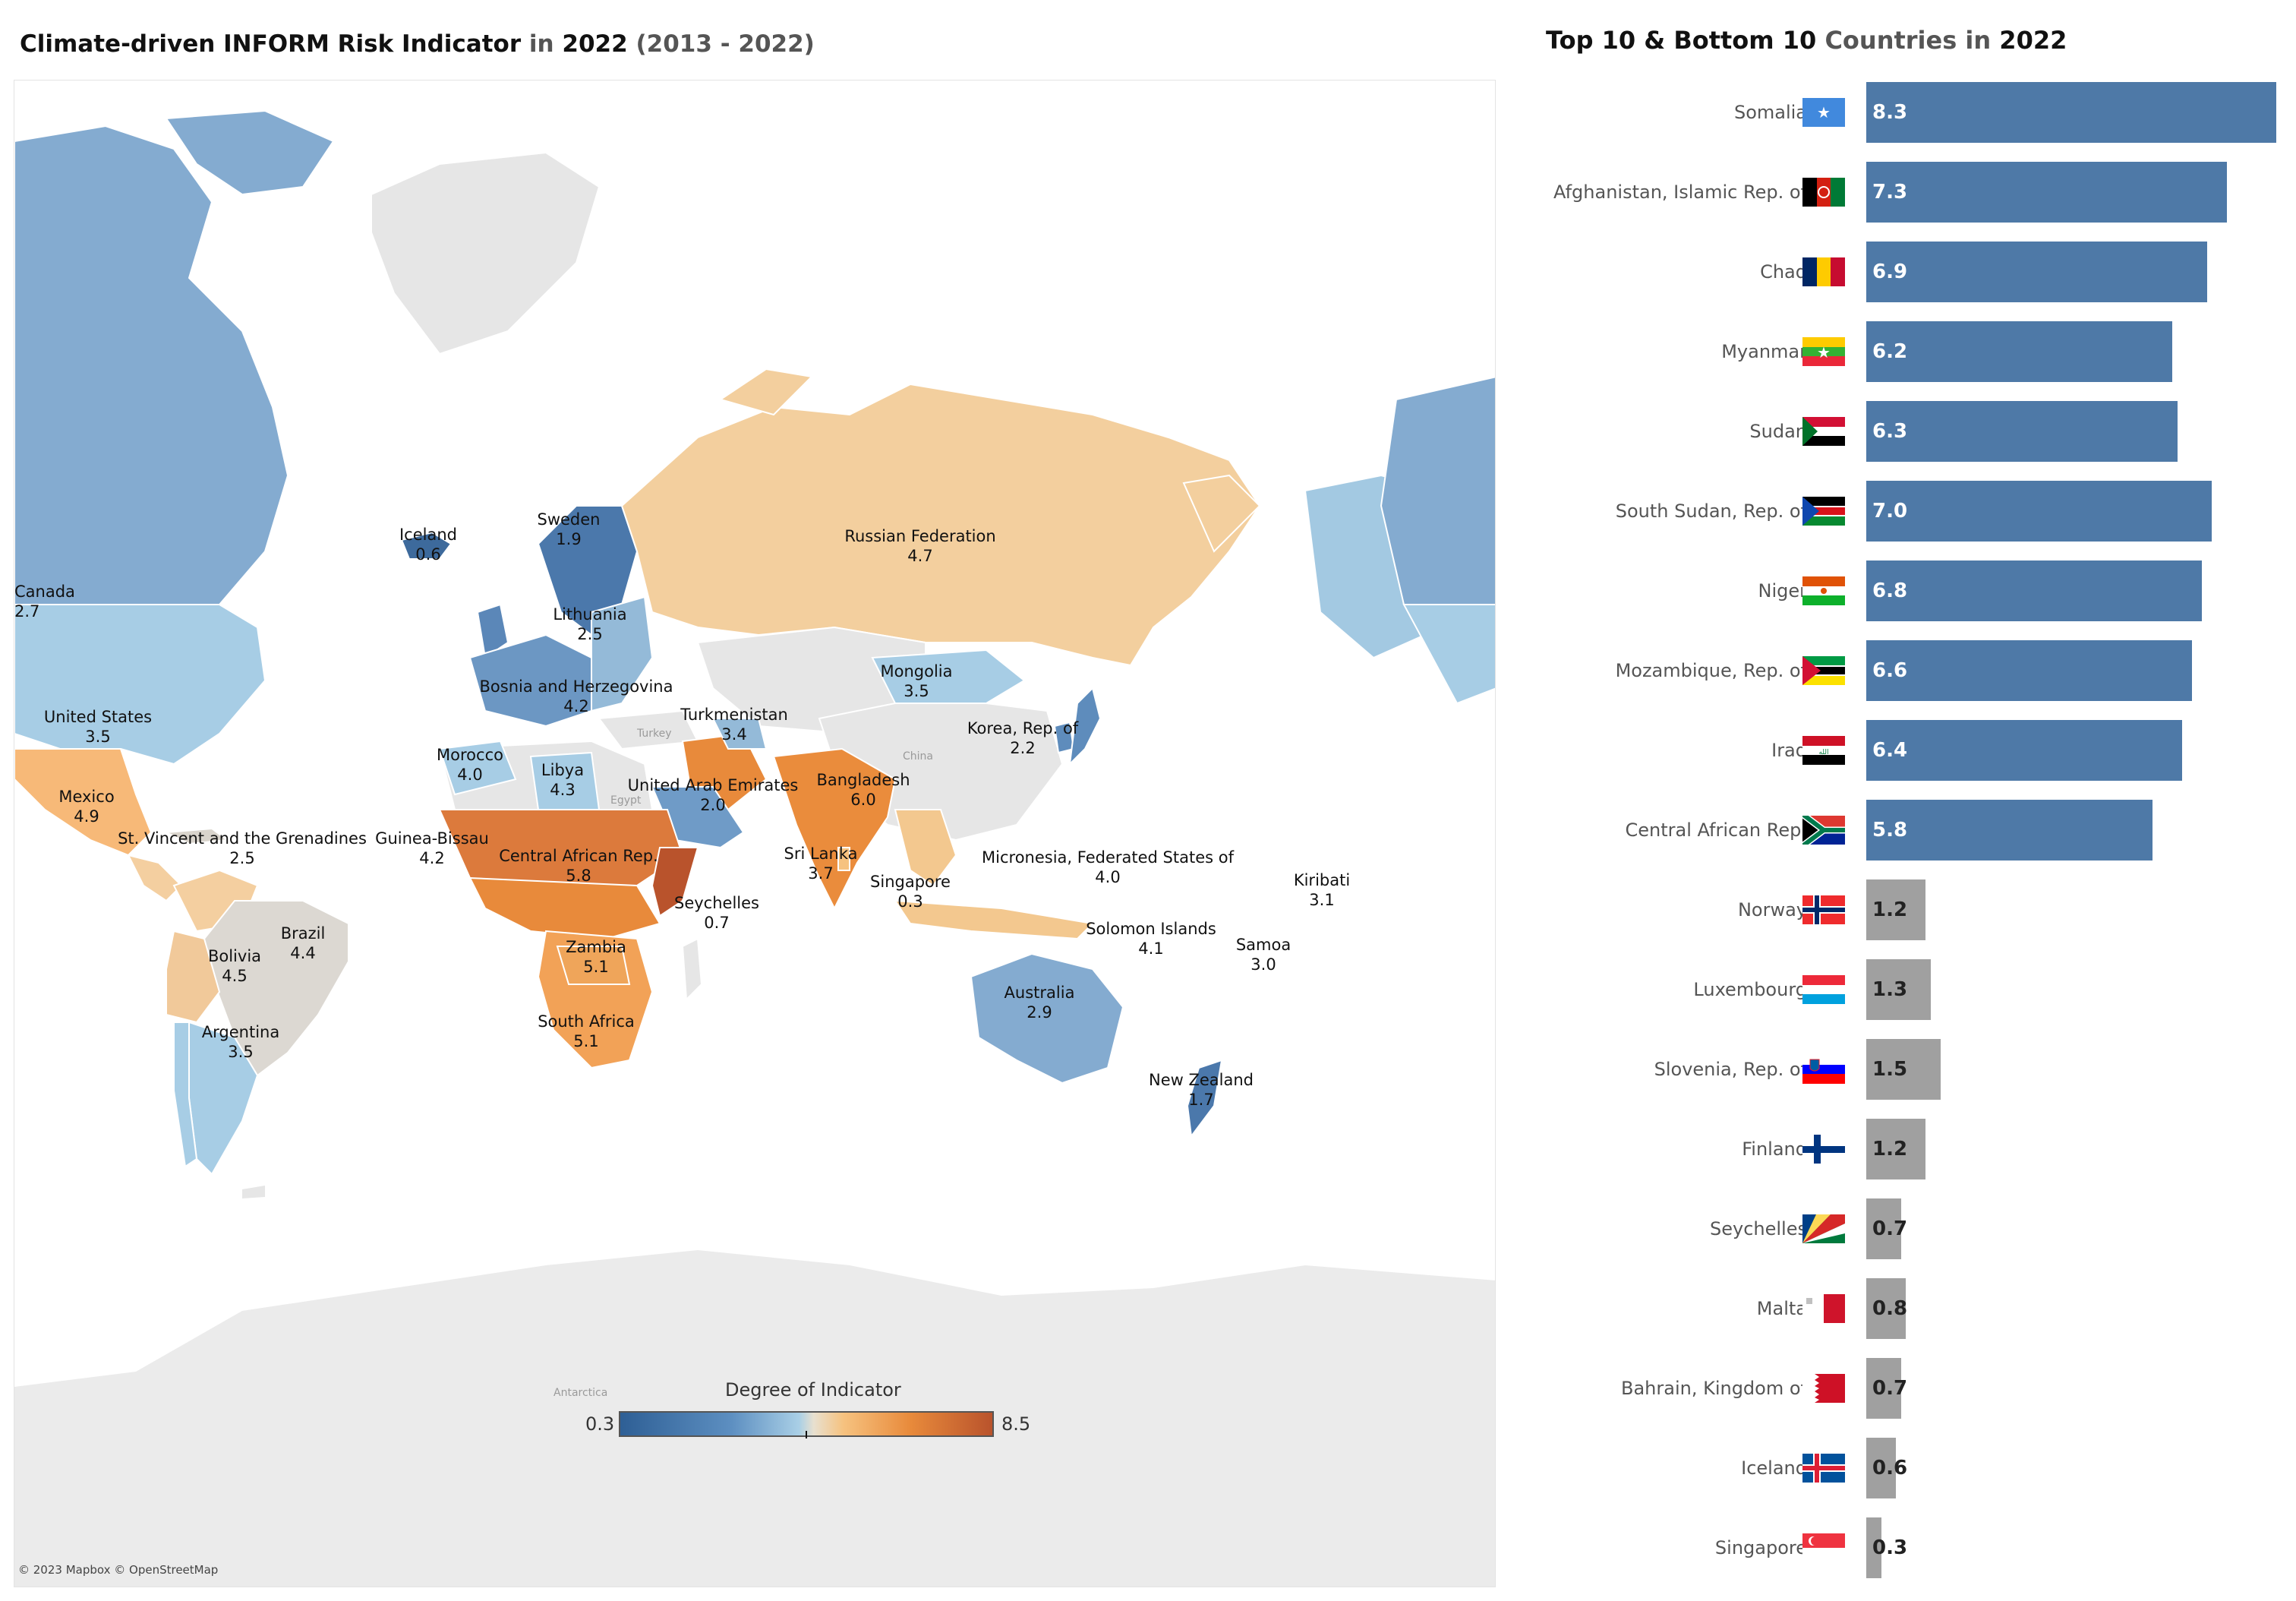 The height and width of the screenshot is (1601, 2296). What do you see at coordinates (1890, 831) in the screenshot?
I see `bar-value-label: 5.8` at bounding box center [1890, 831].